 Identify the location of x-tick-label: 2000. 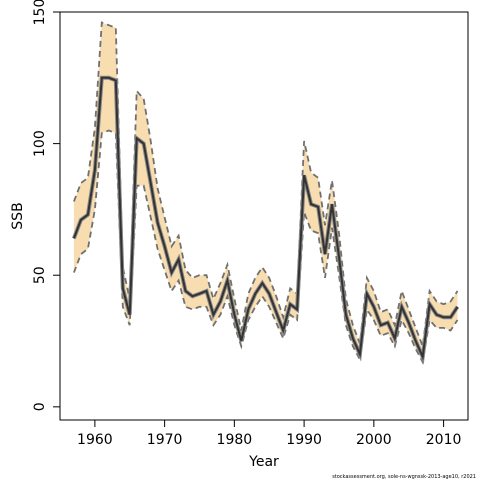
(374, 440).